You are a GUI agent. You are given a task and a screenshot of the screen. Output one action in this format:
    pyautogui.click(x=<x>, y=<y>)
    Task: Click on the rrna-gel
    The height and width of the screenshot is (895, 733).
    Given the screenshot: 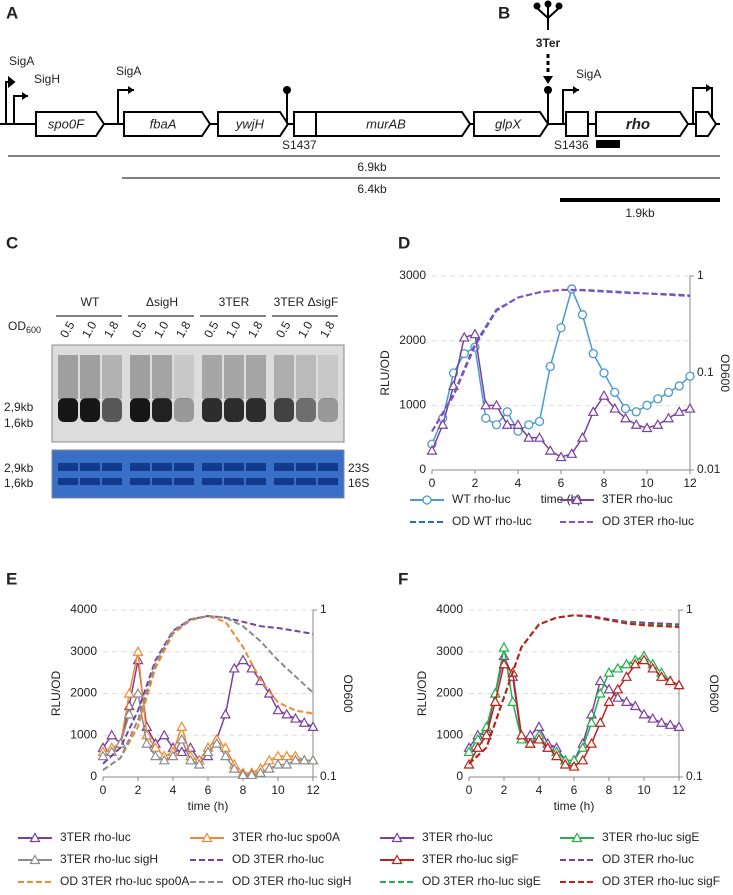 What is the action you would take?
    pyautogui.click(x=198, y=474)
    